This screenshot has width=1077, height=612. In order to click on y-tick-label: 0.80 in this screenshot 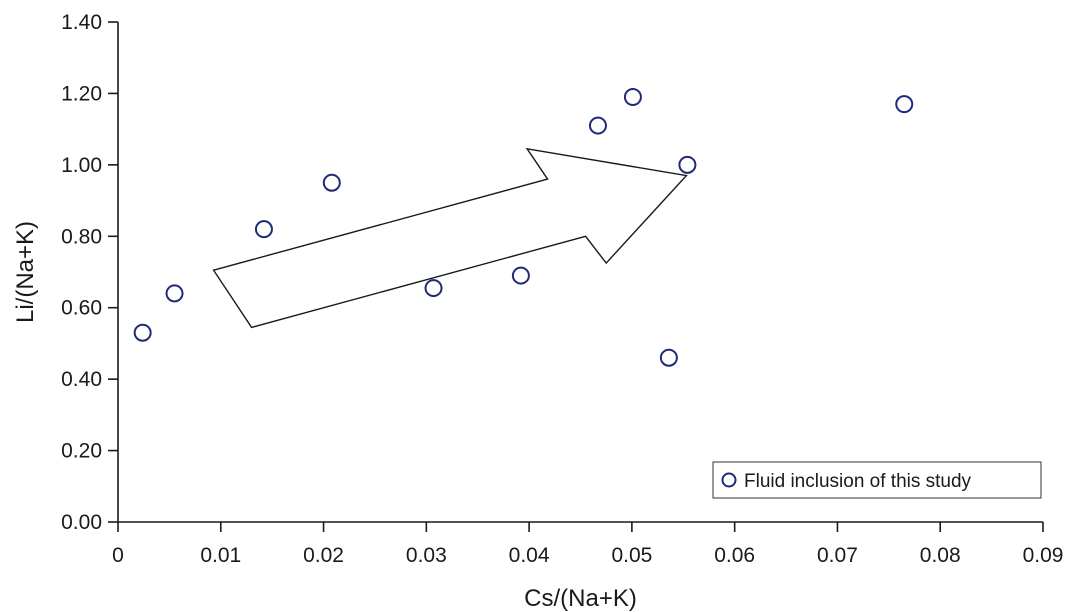, I will do `click(81, 236)`.